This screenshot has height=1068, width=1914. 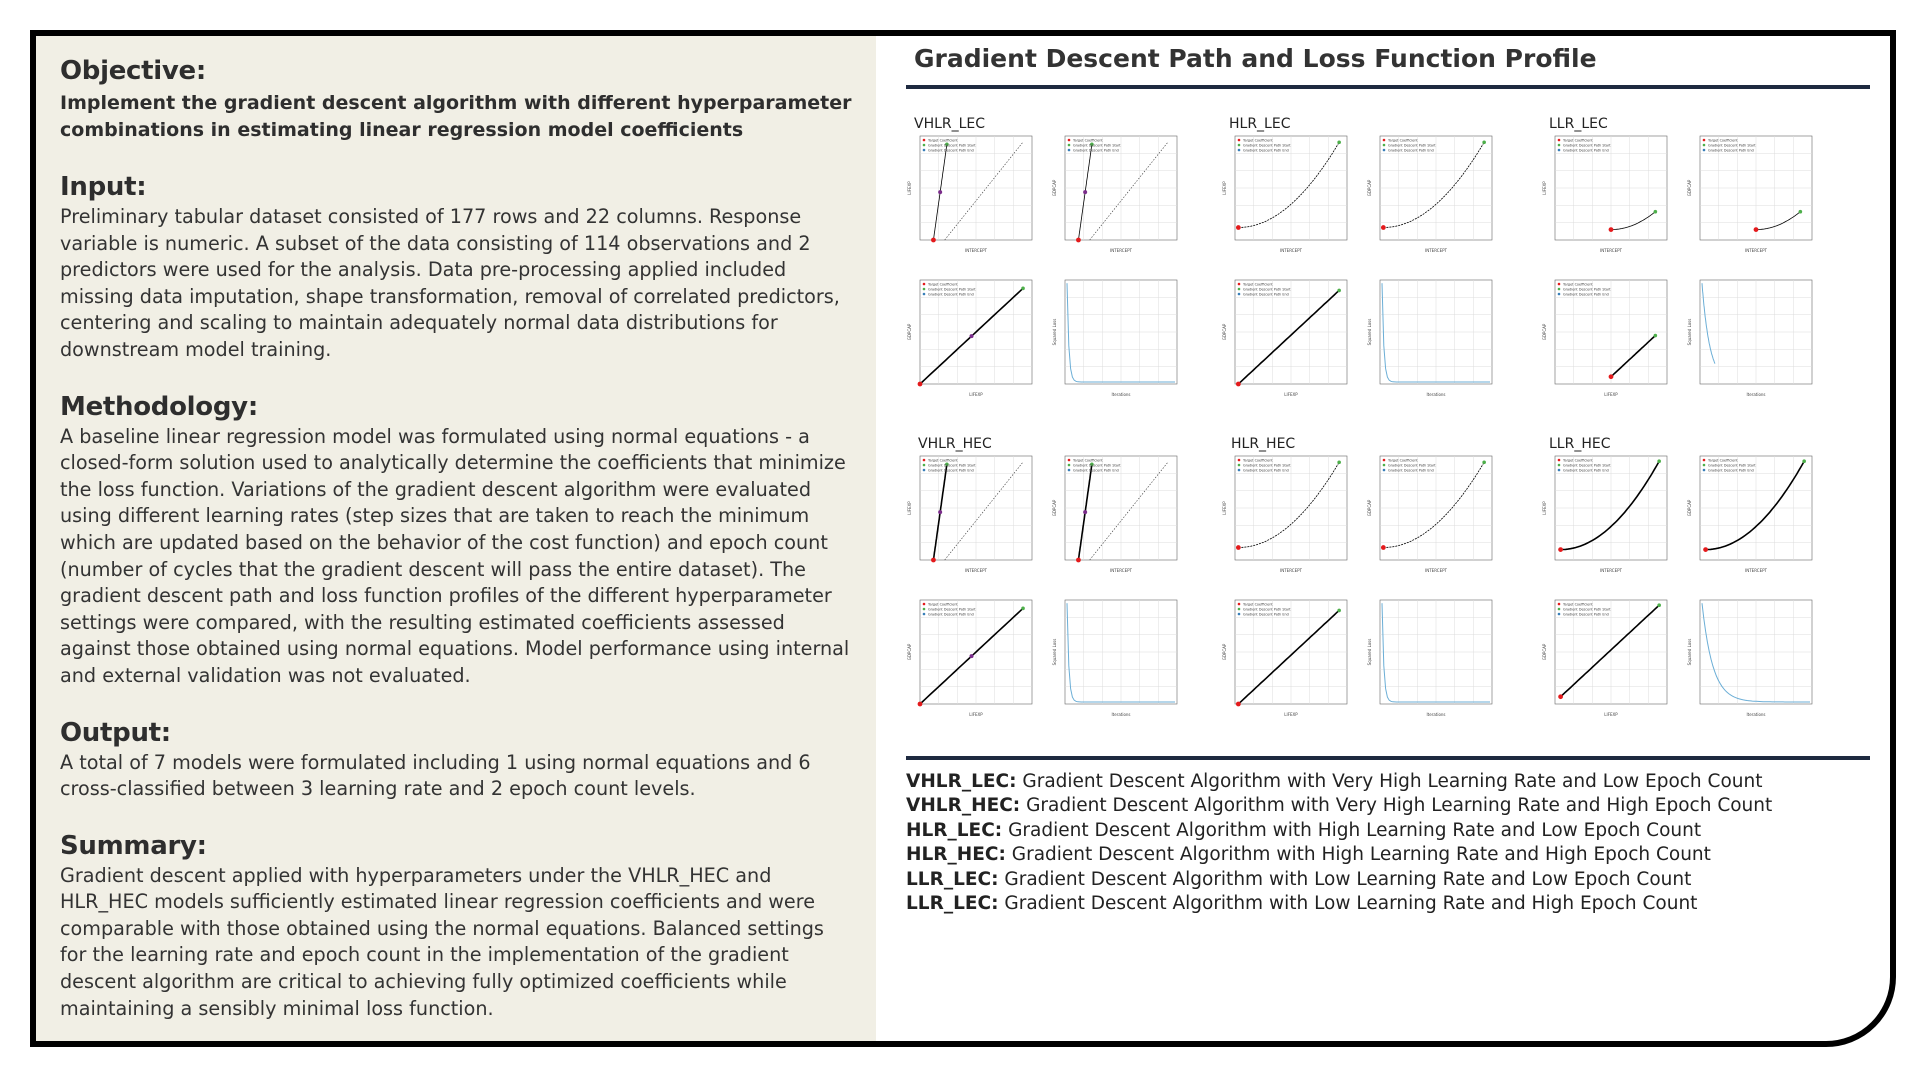 I want to click on group-label: VHLR_HEC, so click(x=955, y=444).